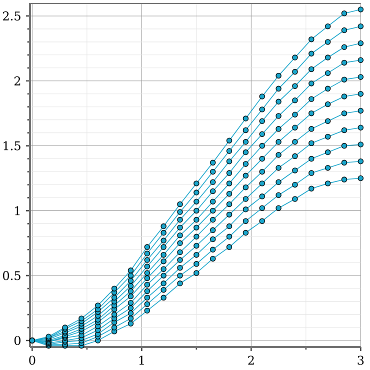  What do you see at coordinates (17, 341) in the screenshot?
I see `y-tick-label: 0` at bounding box center [17, 341].